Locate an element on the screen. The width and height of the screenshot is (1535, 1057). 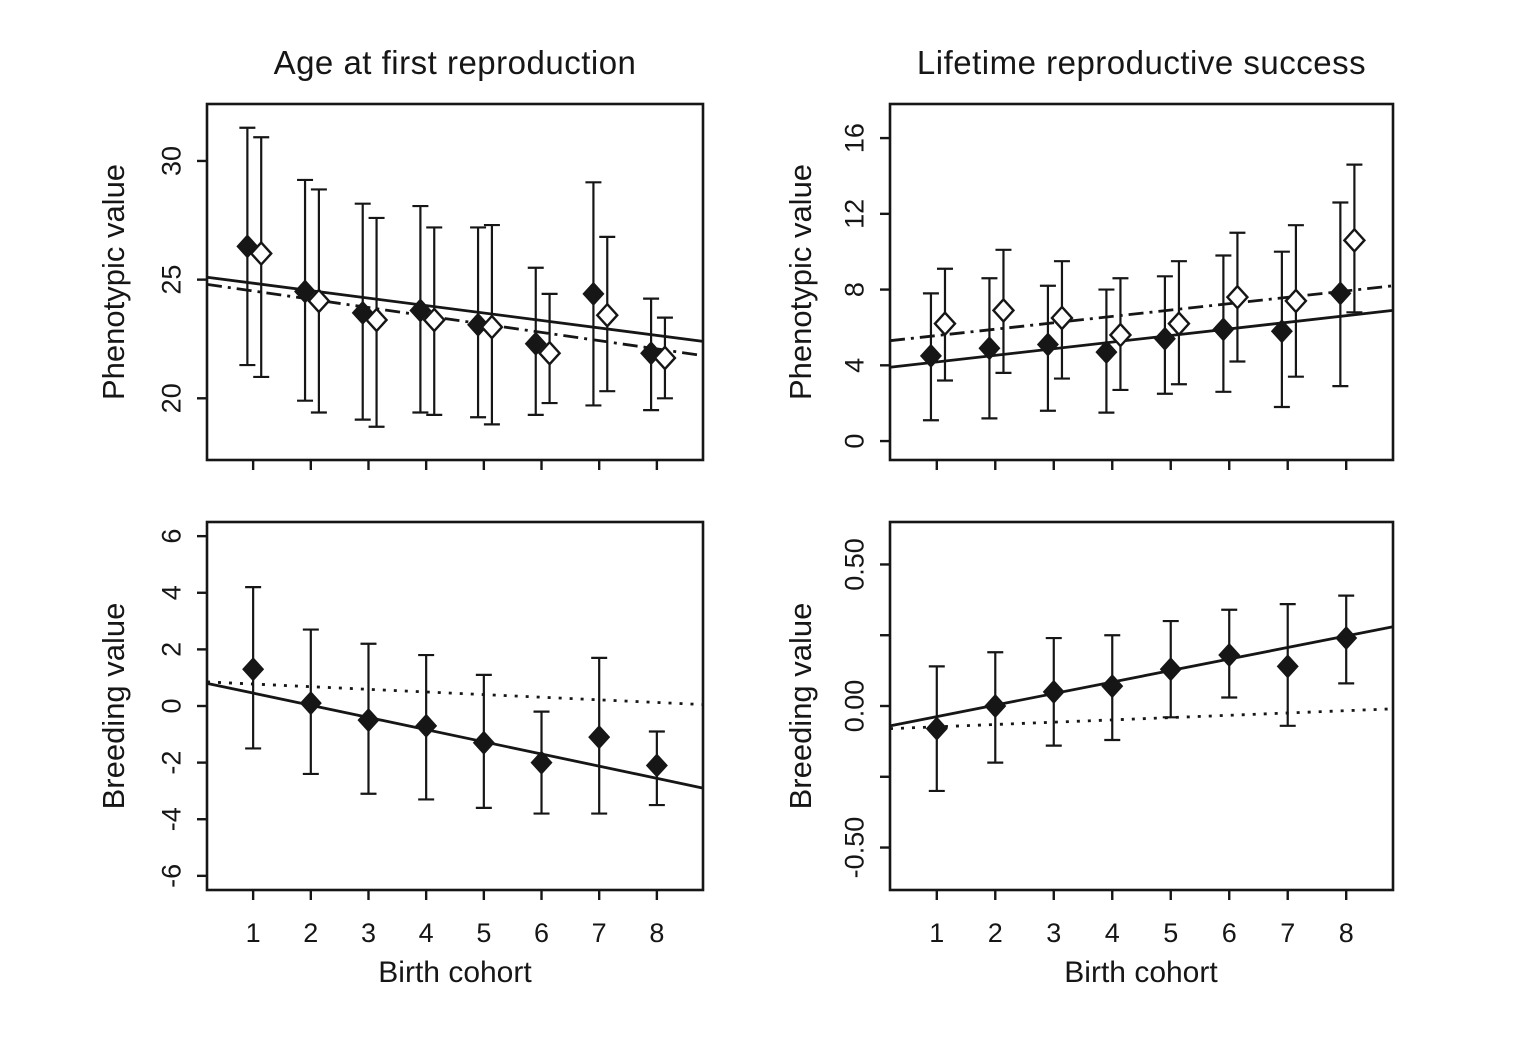
column-title-age-at-first-reproduction: Age at first reproduction is located at coordinates (455, 62).